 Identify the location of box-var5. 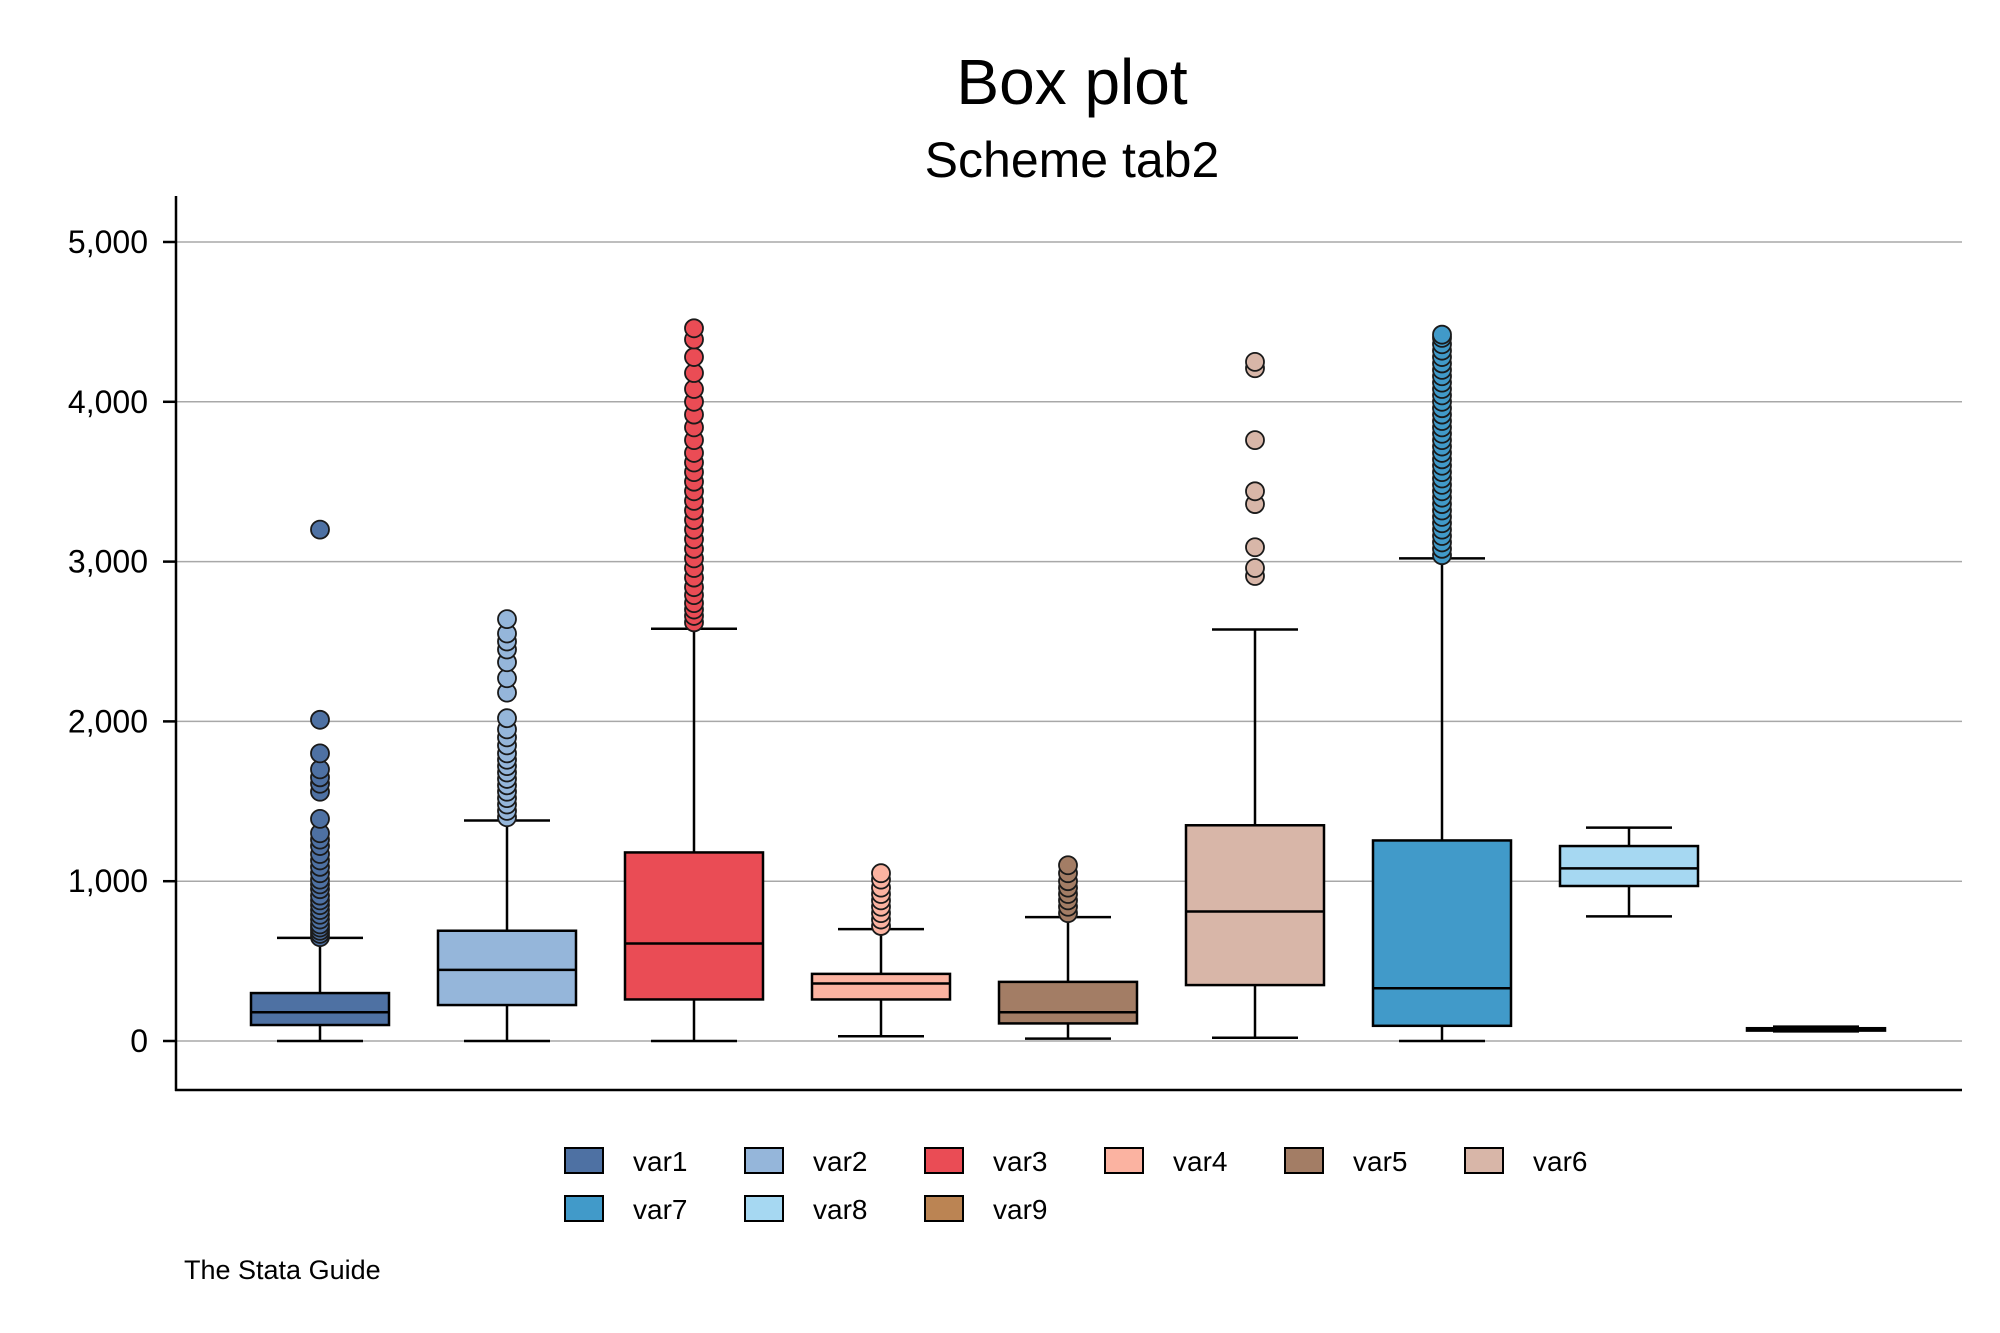
(1068, 947).